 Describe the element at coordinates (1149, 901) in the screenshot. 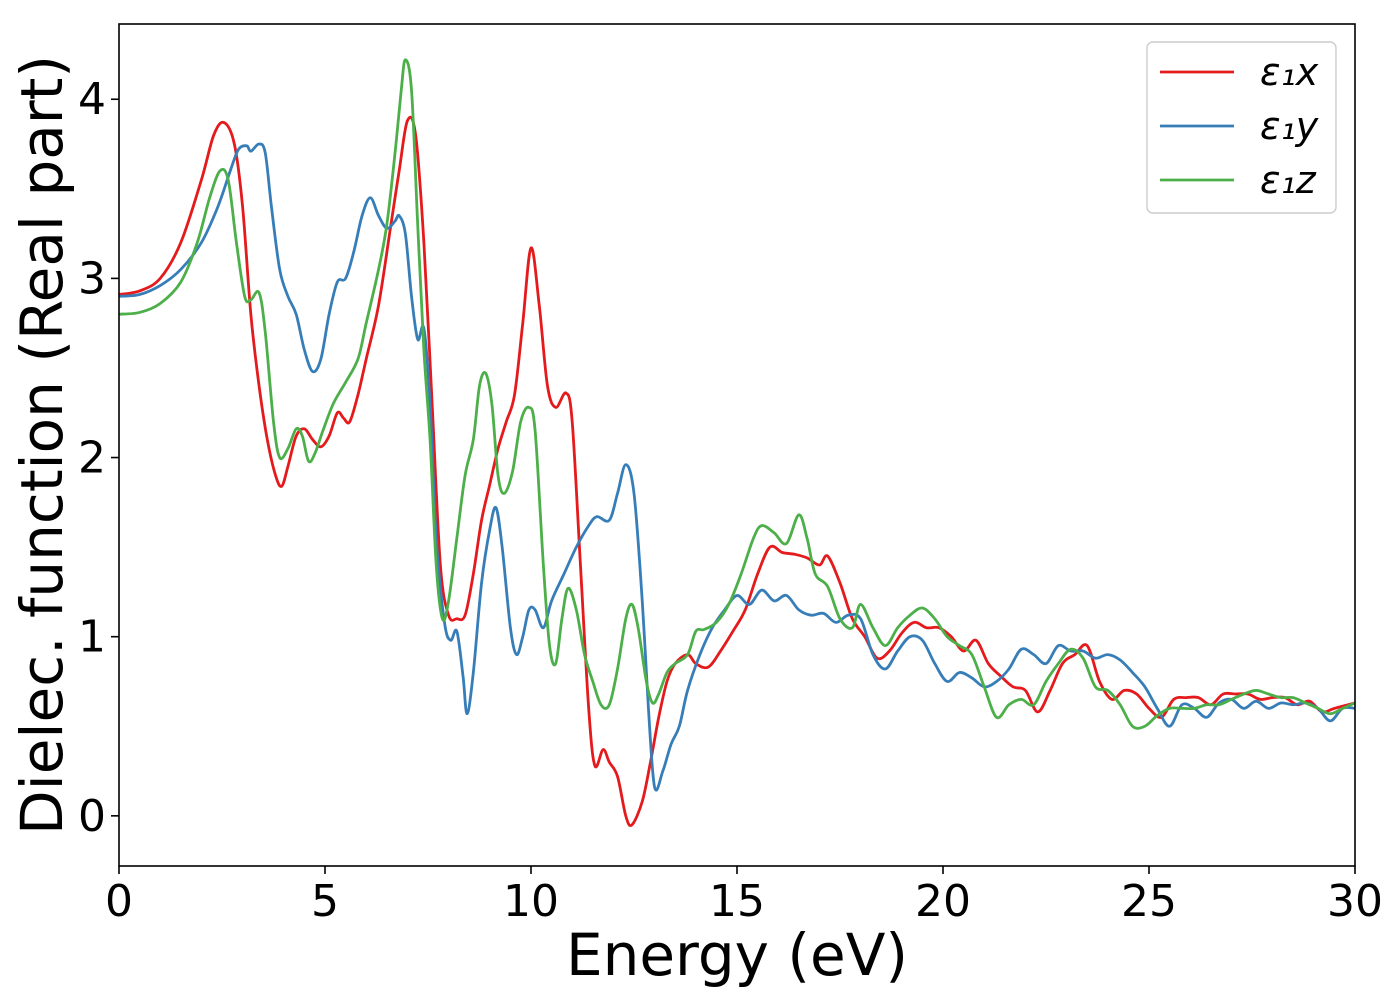

I see `x-tick-label: 25` at that location.